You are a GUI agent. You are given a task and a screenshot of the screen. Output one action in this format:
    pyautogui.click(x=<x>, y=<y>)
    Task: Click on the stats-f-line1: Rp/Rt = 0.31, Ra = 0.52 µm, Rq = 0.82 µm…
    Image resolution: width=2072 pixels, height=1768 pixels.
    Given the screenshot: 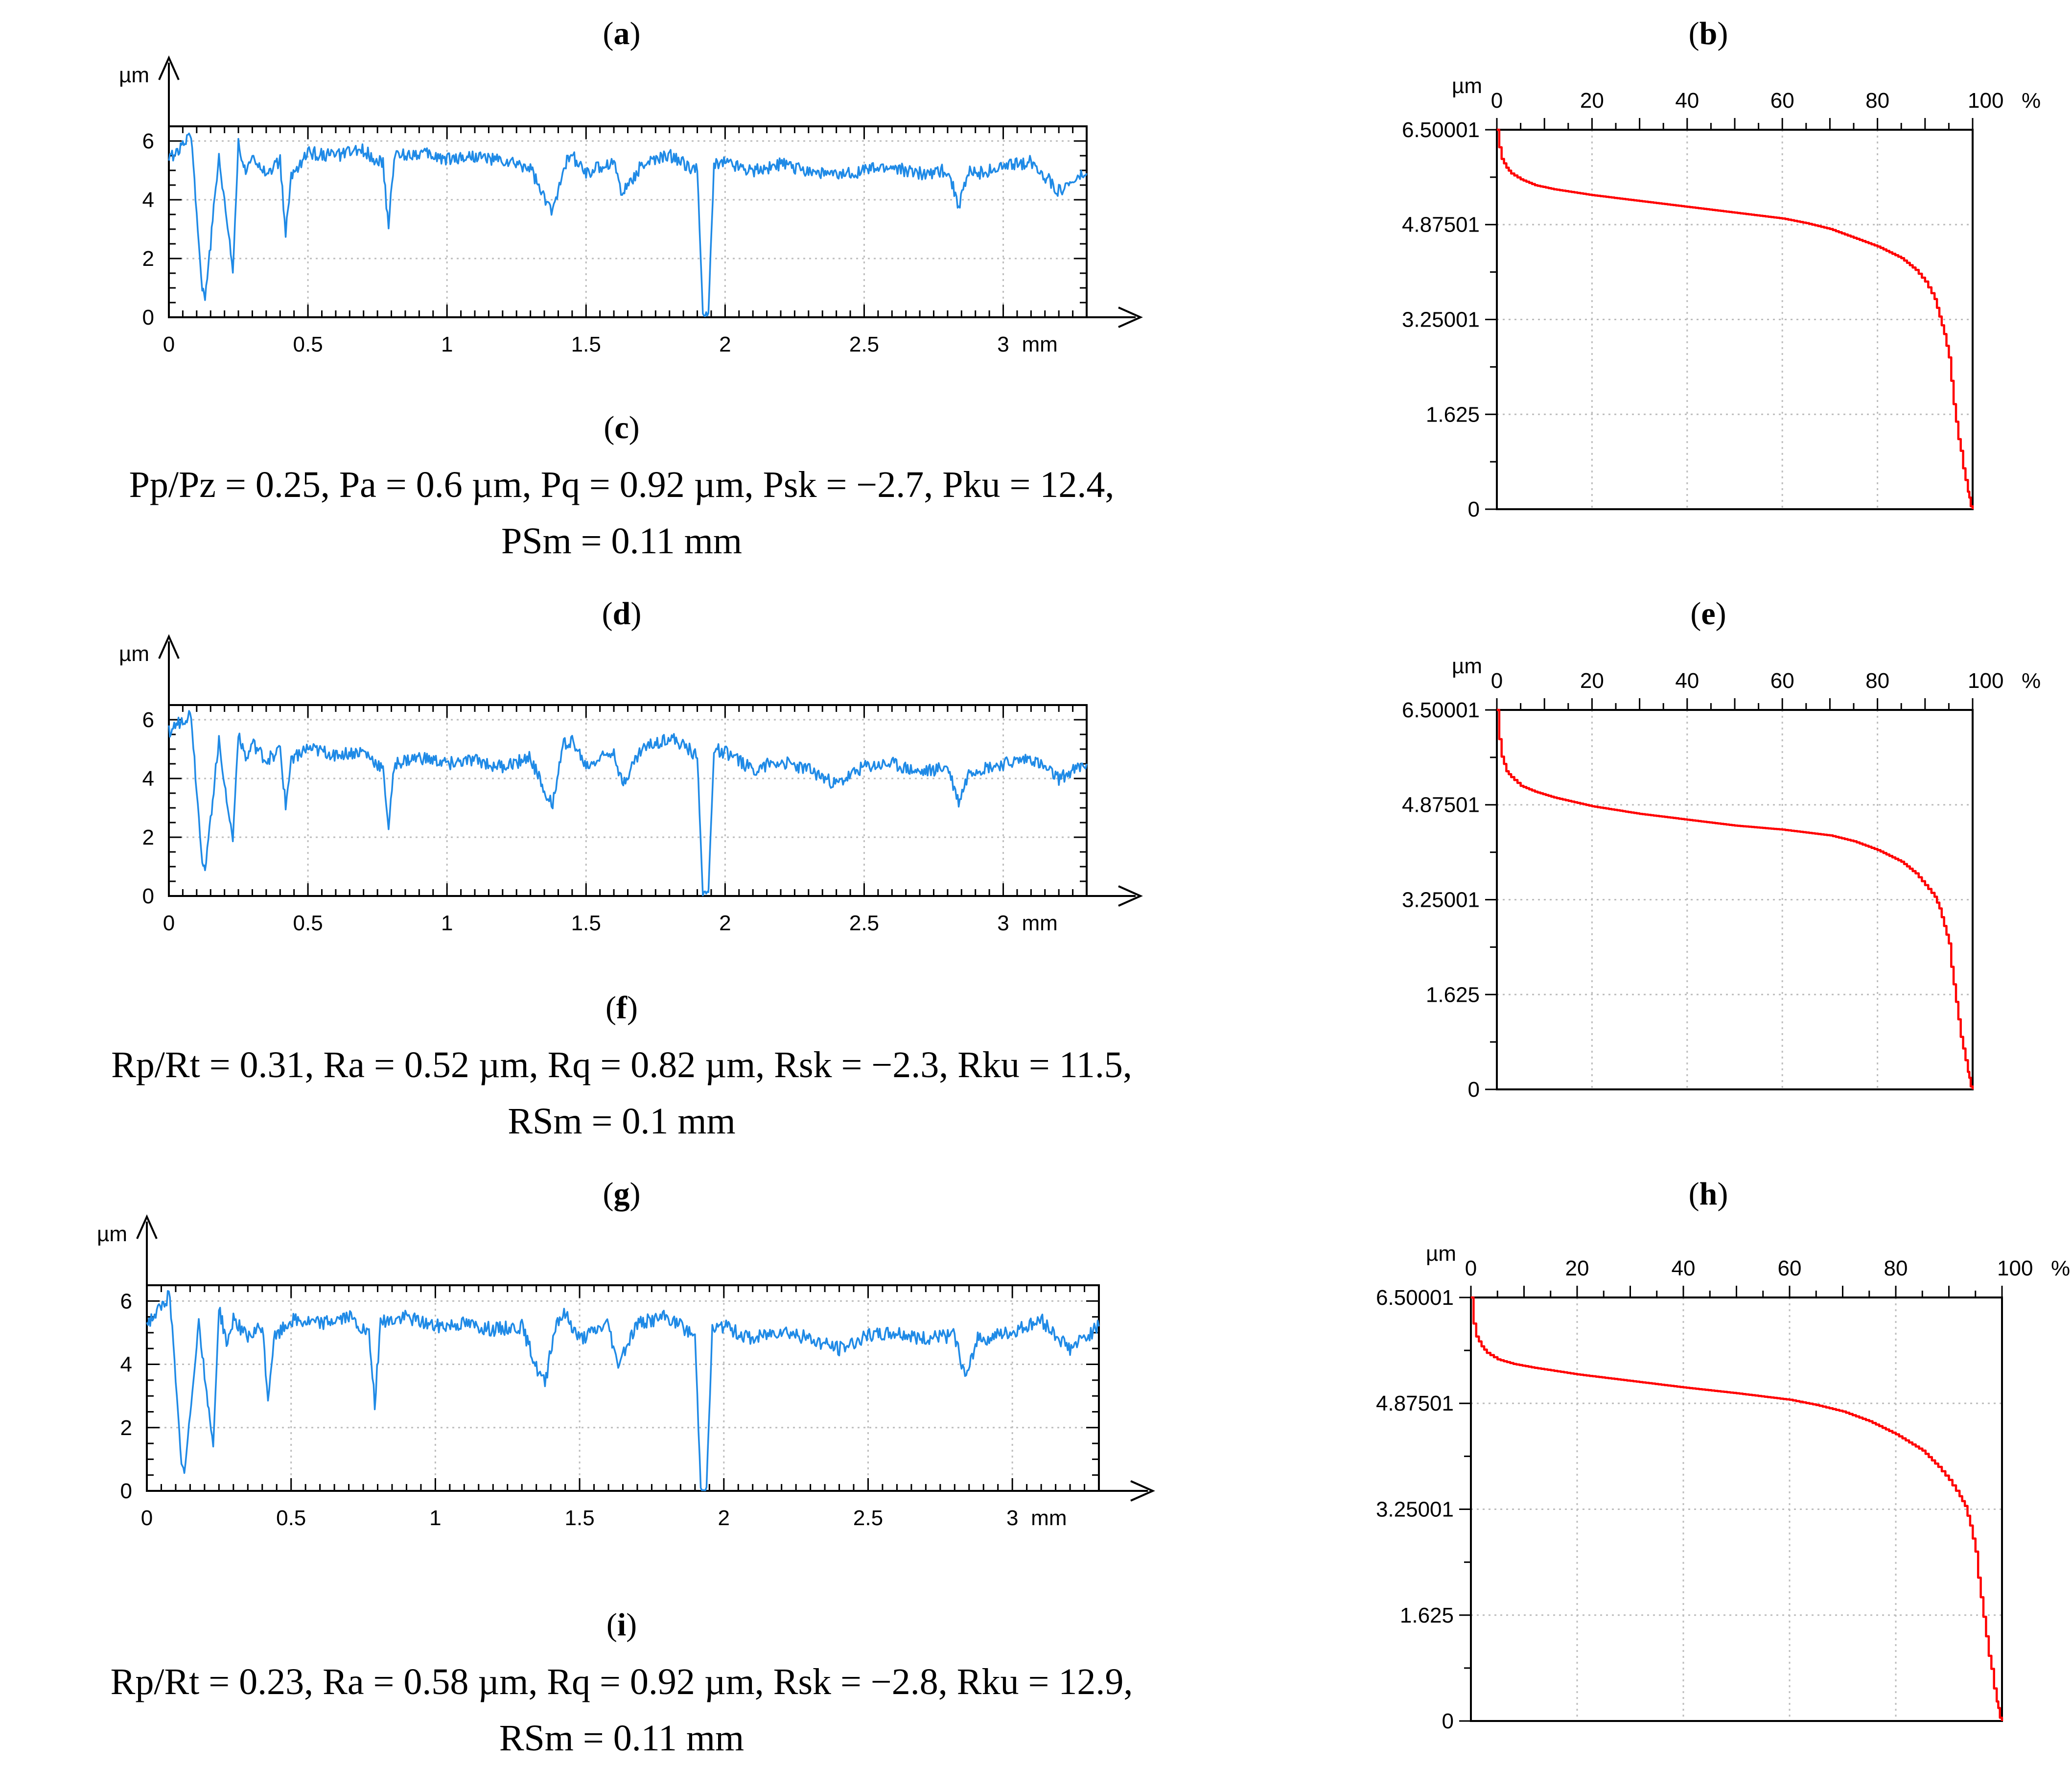 What is the action you would take?
    pyautogui.click(x=621, y=1064)
    